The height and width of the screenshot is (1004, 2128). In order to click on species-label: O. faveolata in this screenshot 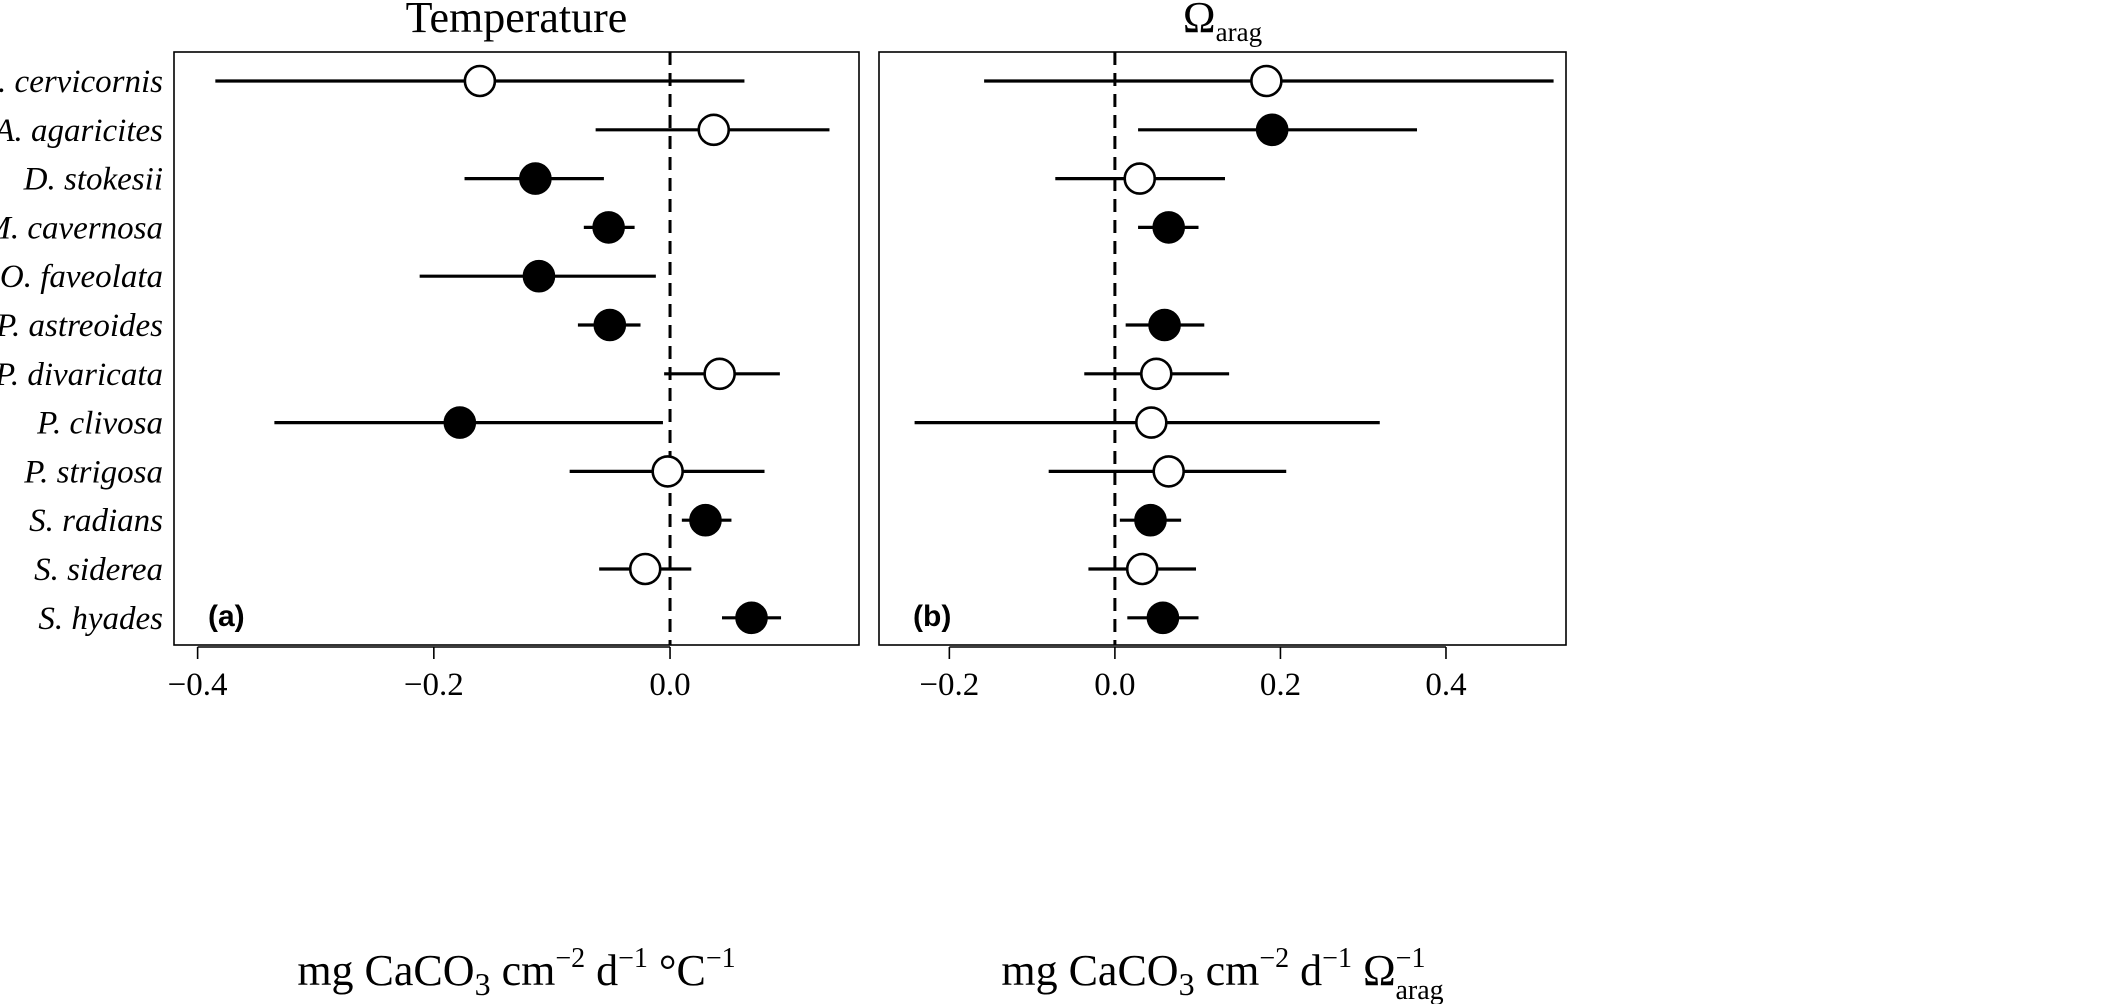, I will do `click(81, 277)`.